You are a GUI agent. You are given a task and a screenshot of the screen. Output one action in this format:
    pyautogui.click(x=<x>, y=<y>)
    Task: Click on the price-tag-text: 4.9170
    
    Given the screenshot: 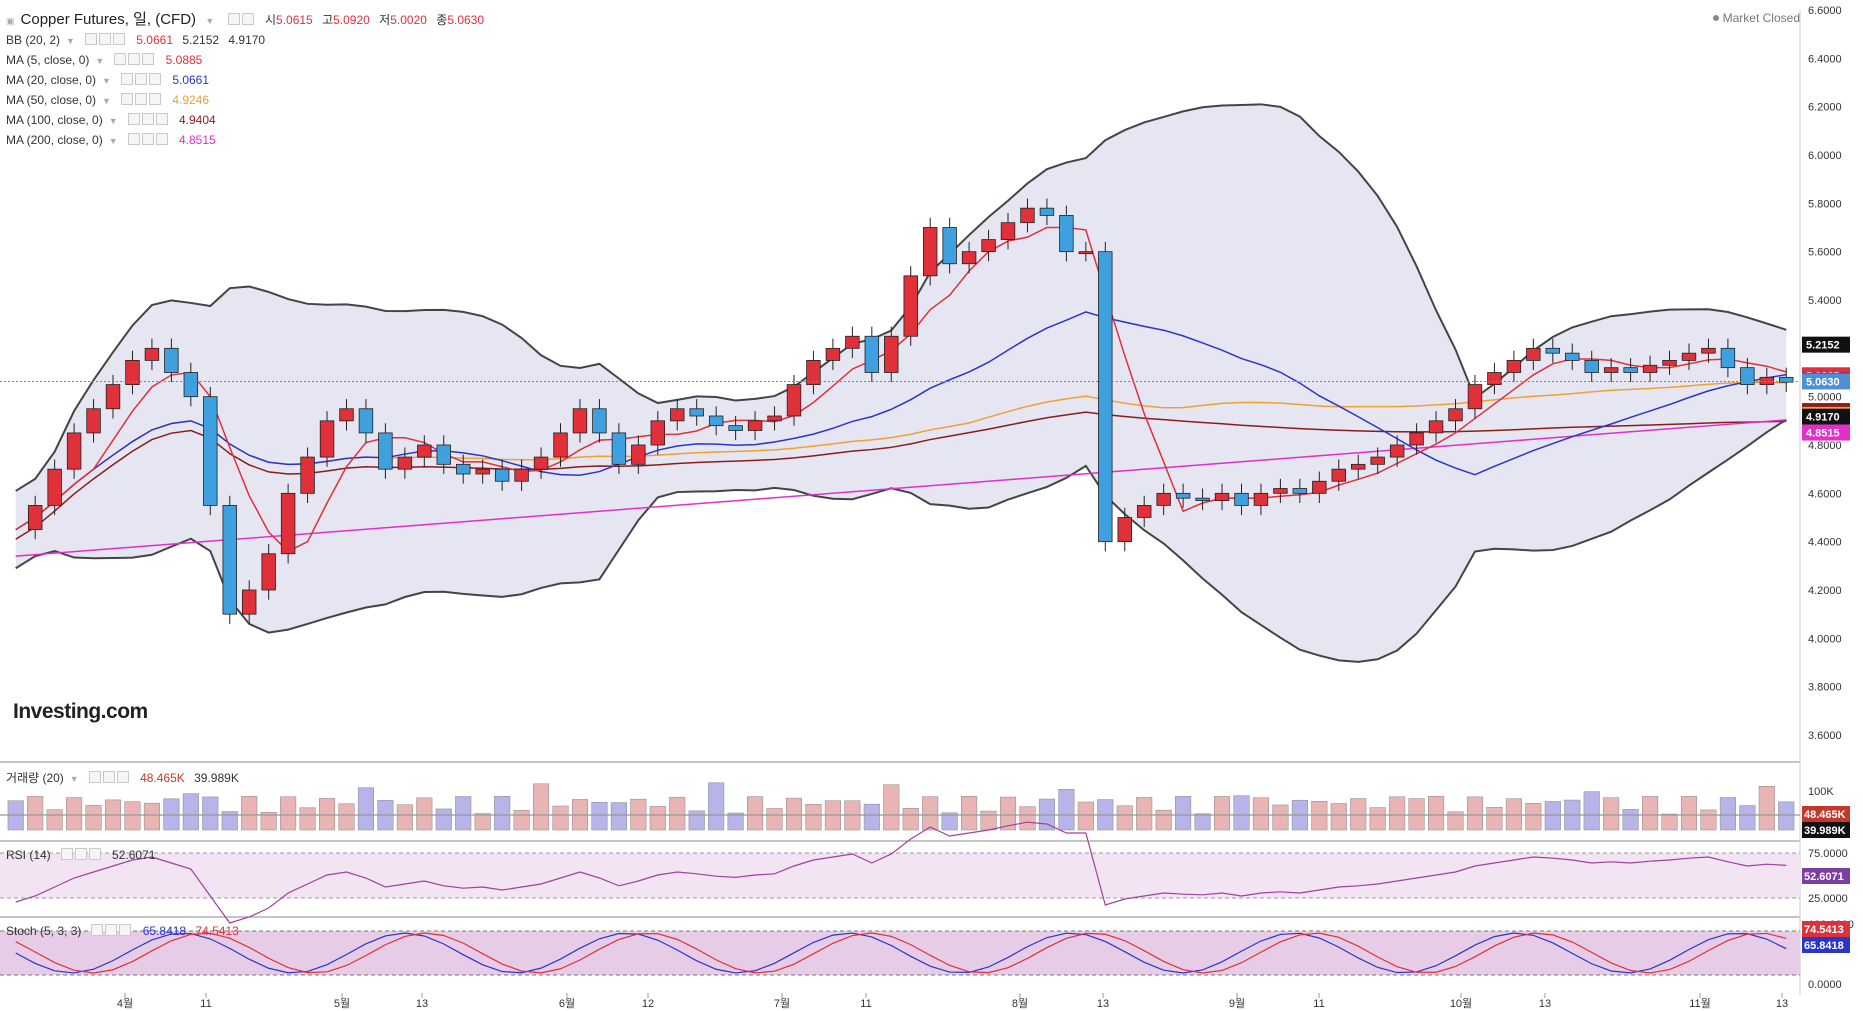 What is the action you would take?
    pyautogui.click(x=1823, y=418)
    